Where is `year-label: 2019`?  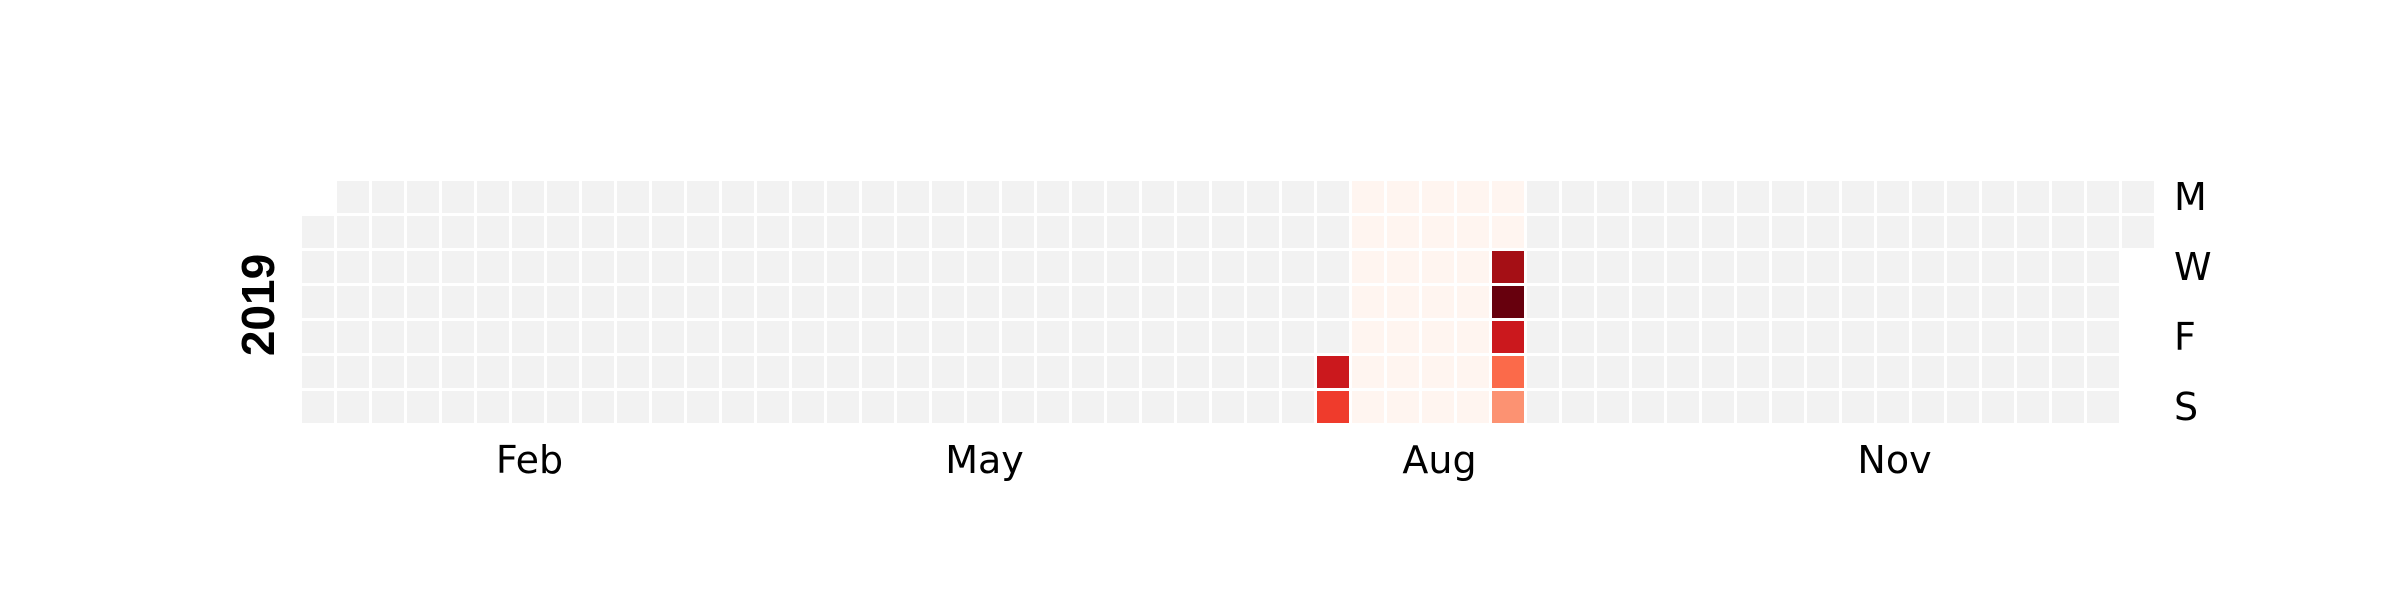 year-label: 2019 is located at coordinates (258, 305).